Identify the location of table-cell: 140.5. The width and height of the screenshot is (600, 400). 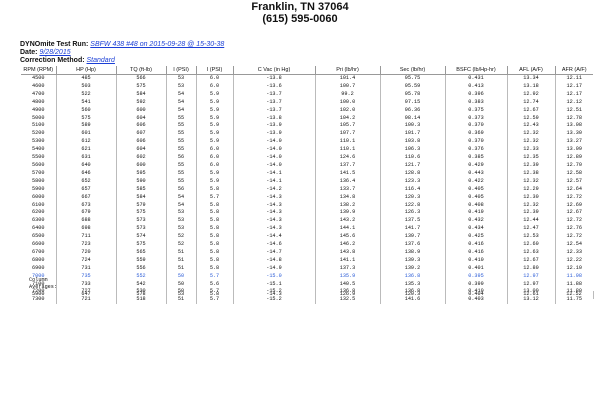
(348, 284).